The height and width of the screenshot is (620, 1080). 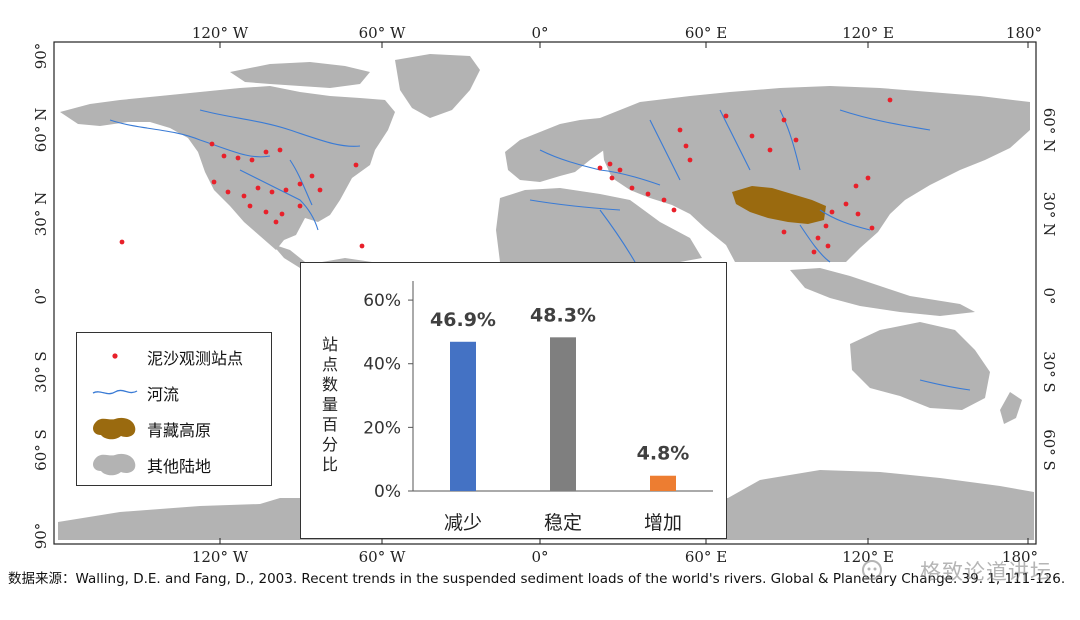 I want to click on right-tick-label: 30° S, so click(x=1049, y=372).